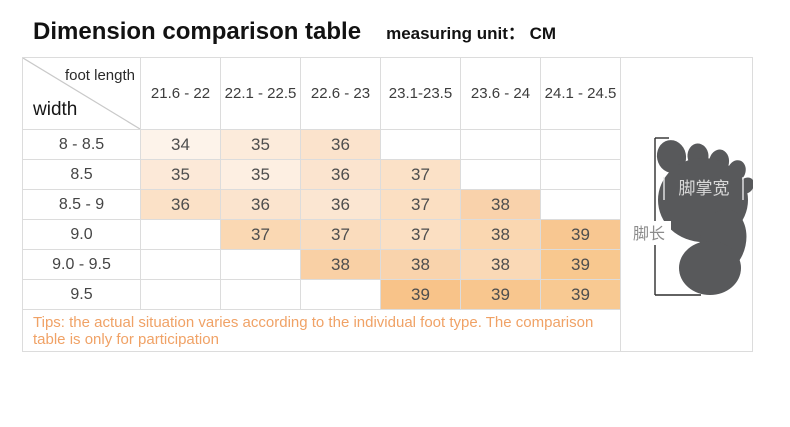  Describe the element at coordinates (197, 31) in the screenshot. I see `page-title: Dimension comparison table` at that location.